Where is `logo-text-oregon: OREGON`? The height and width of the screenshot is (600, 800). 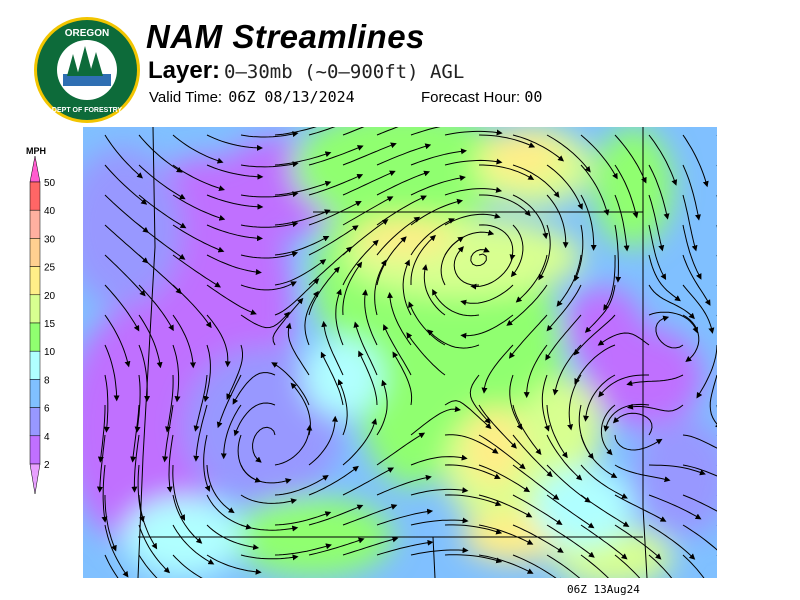 logo-text-oregon: OREGON is located at coordinates (87, 33).